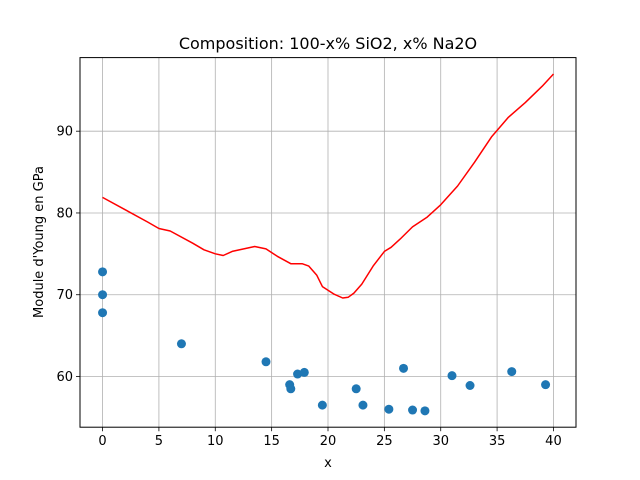 The image size is (640, 480). What do you see at coordinates (64, 295) in the screenshot?
I see `y-tick-label: 70` at bounding box center [64, 295].